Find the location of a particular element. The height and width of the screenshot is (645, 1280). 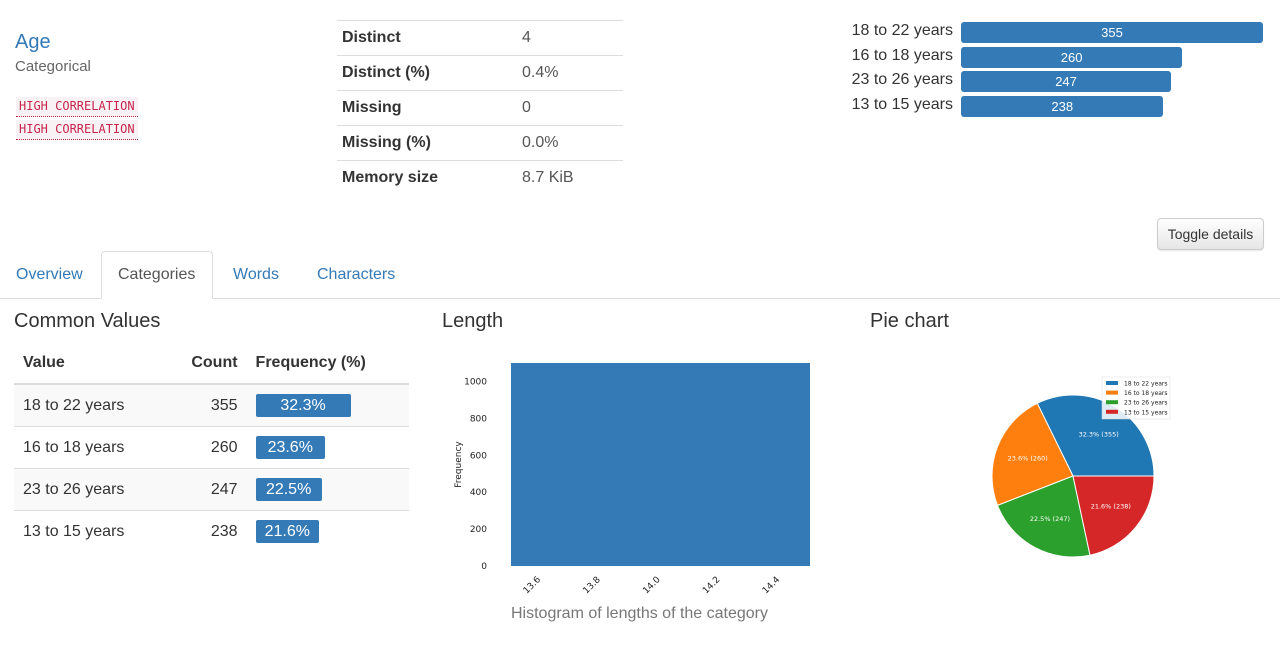

table-row: 23 to 26 years 247 22.5% is located at coordinates (211, 489).